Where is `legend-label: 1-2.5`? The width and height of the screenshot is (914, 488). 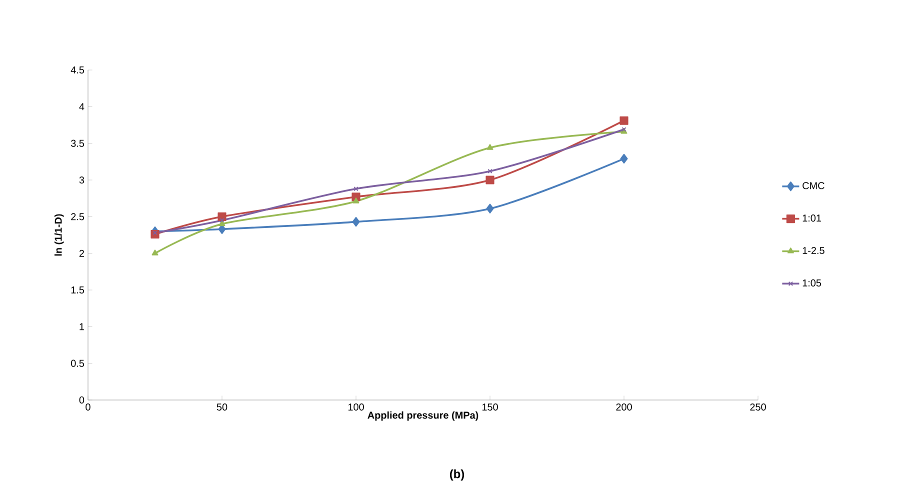 legend-label: 1-2.5 is located at coordinates (813, 250).